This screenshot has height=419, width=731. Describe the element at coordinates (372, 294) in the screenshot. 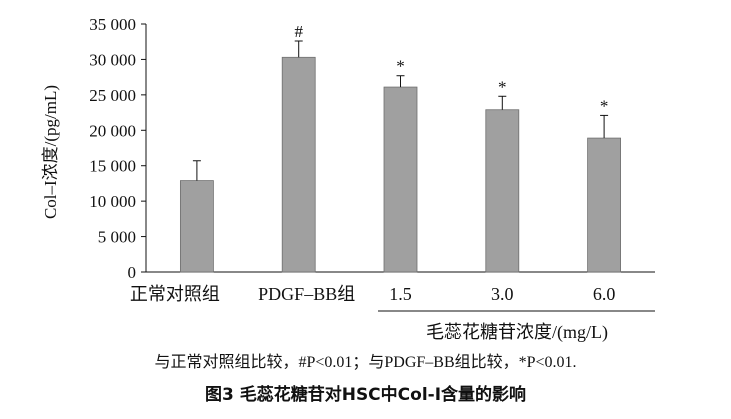

I see `x-axis-labels: 正常对照组 PDGF–BB组 1.5 3.0 6.0` at that location.